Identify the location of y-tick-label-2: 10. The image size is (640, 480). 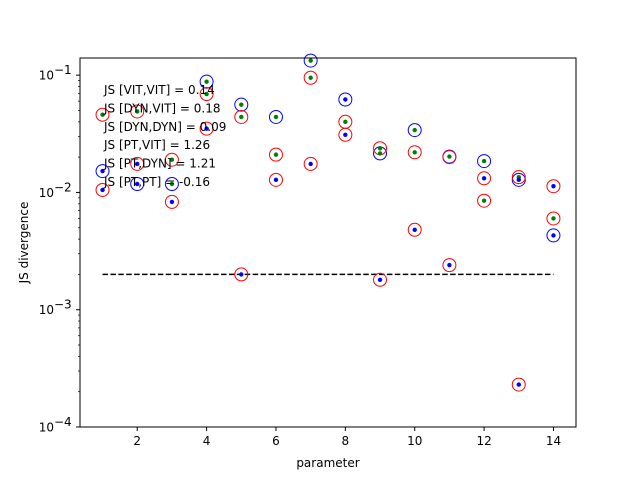
(46, 193).